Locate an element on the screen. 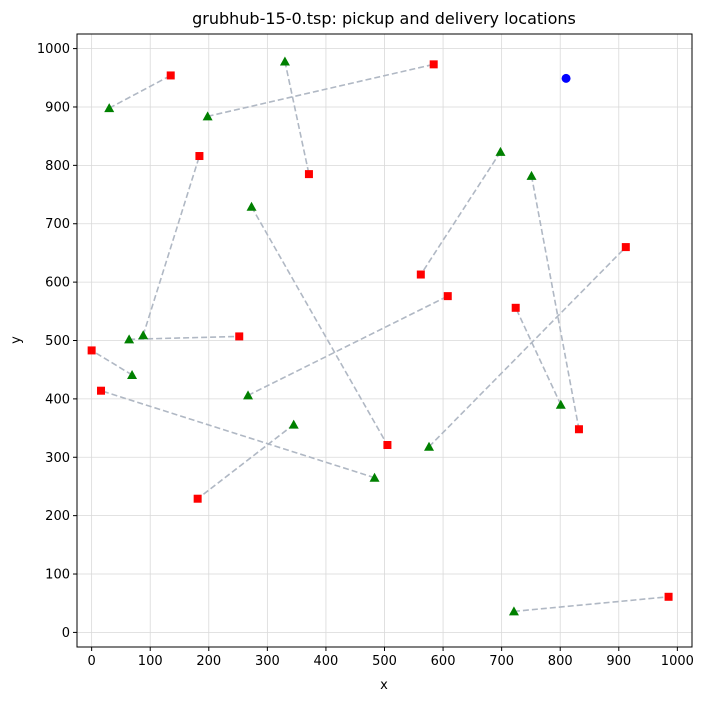 Image resolution: width=707 pixels, height=701 pixels. y-axis-ticks: 0 100 200 300 400 500 600 700 800 900 1000 is located at coordinates (57, 341).